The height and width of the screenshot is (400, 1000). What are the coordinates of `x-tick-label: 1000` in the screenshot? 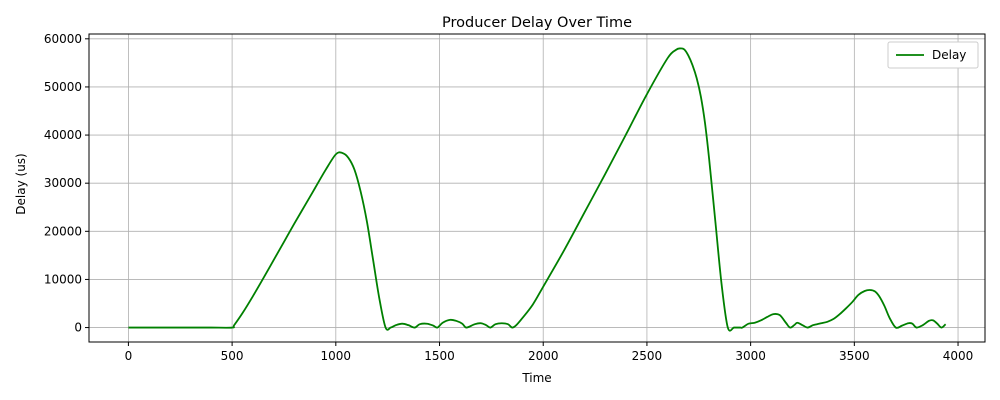 It's located at (336, 356).